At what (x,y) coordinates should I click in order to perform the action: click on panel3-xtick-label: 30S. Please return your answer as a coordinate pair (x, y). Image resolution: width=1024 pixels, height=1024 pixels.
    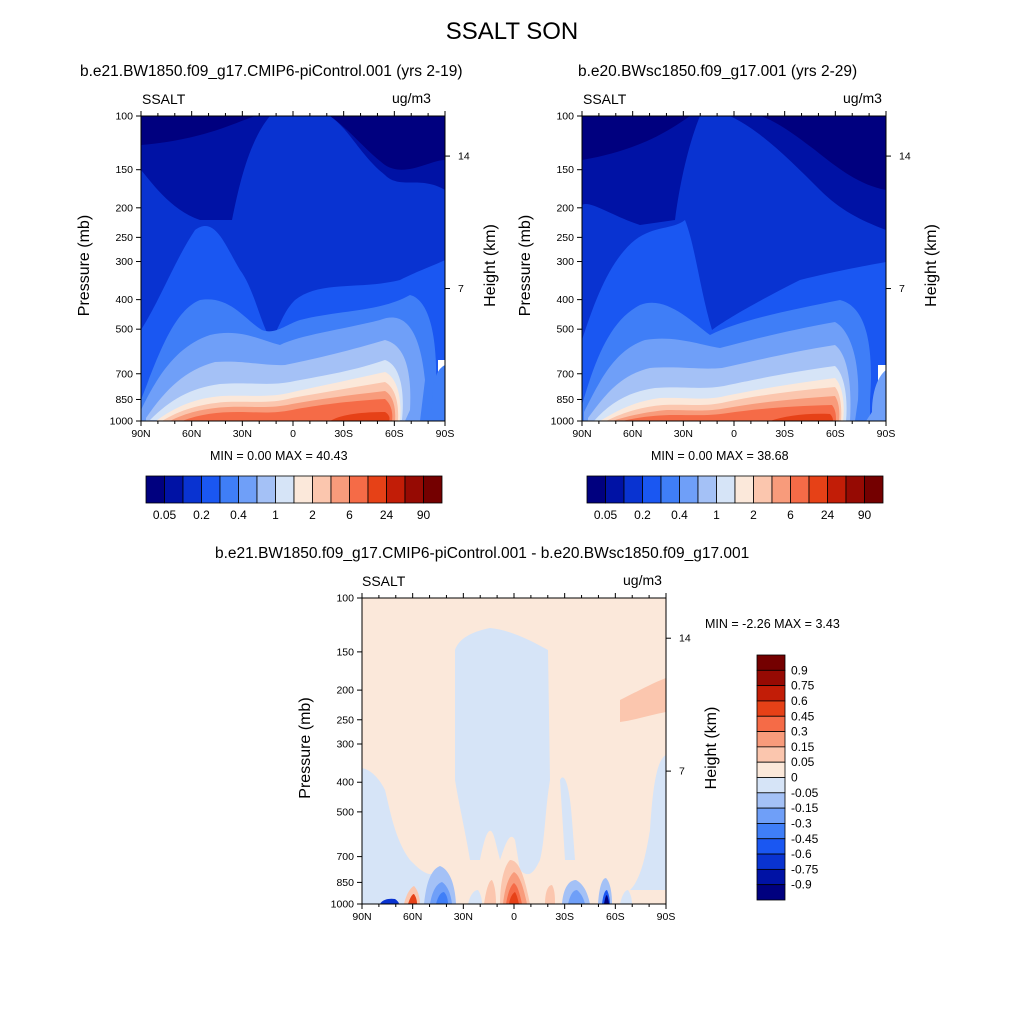
    Looking at the image, I should click on (564, 917).